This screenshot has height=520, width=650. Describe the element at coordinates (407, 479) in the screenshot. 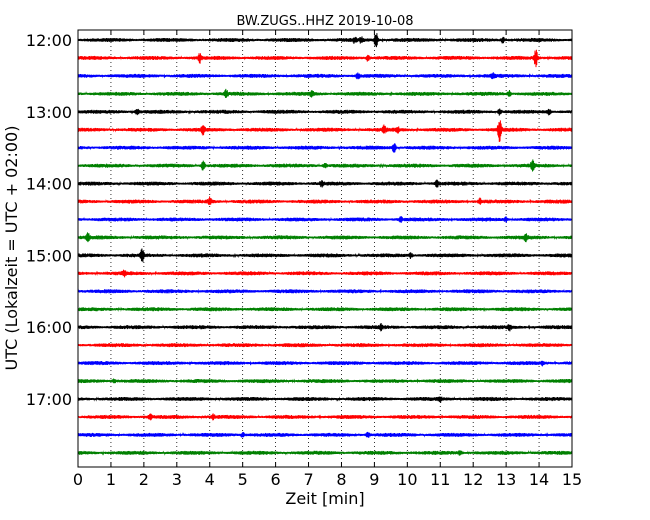

I see `x-tick-label: 10` at that location.